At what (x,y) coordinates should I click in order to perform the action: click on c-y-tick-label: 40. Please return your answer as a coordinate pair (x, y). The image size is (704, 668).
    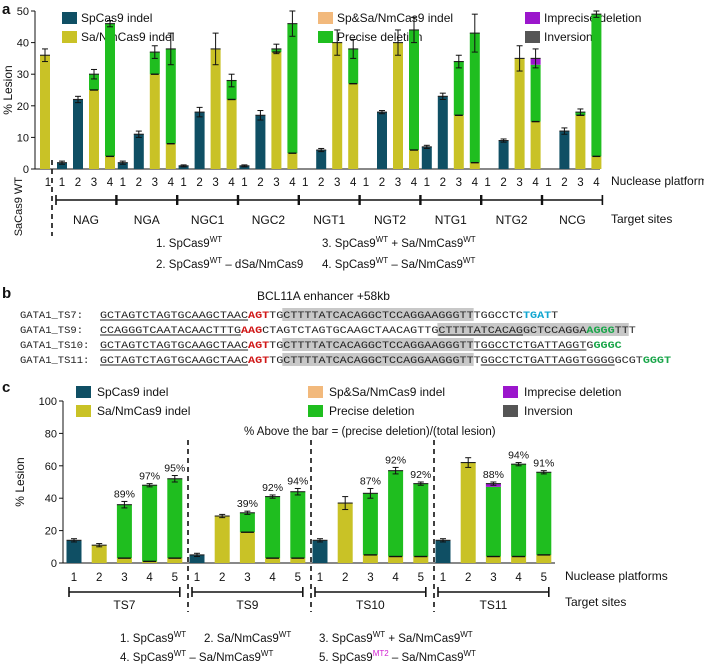
    Looking at the image, I should click on (51, 499).